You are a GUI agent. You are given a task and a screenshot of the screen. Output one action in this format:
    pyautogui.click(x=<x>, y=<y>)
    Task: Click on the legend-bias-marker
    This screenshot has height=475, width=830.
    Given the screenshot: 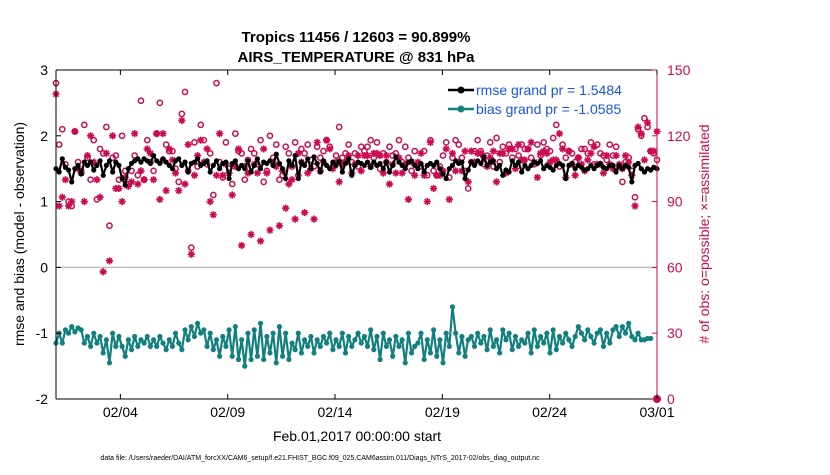 What is the action you would take?
    pyautogui.click(x=461, y=109)
    